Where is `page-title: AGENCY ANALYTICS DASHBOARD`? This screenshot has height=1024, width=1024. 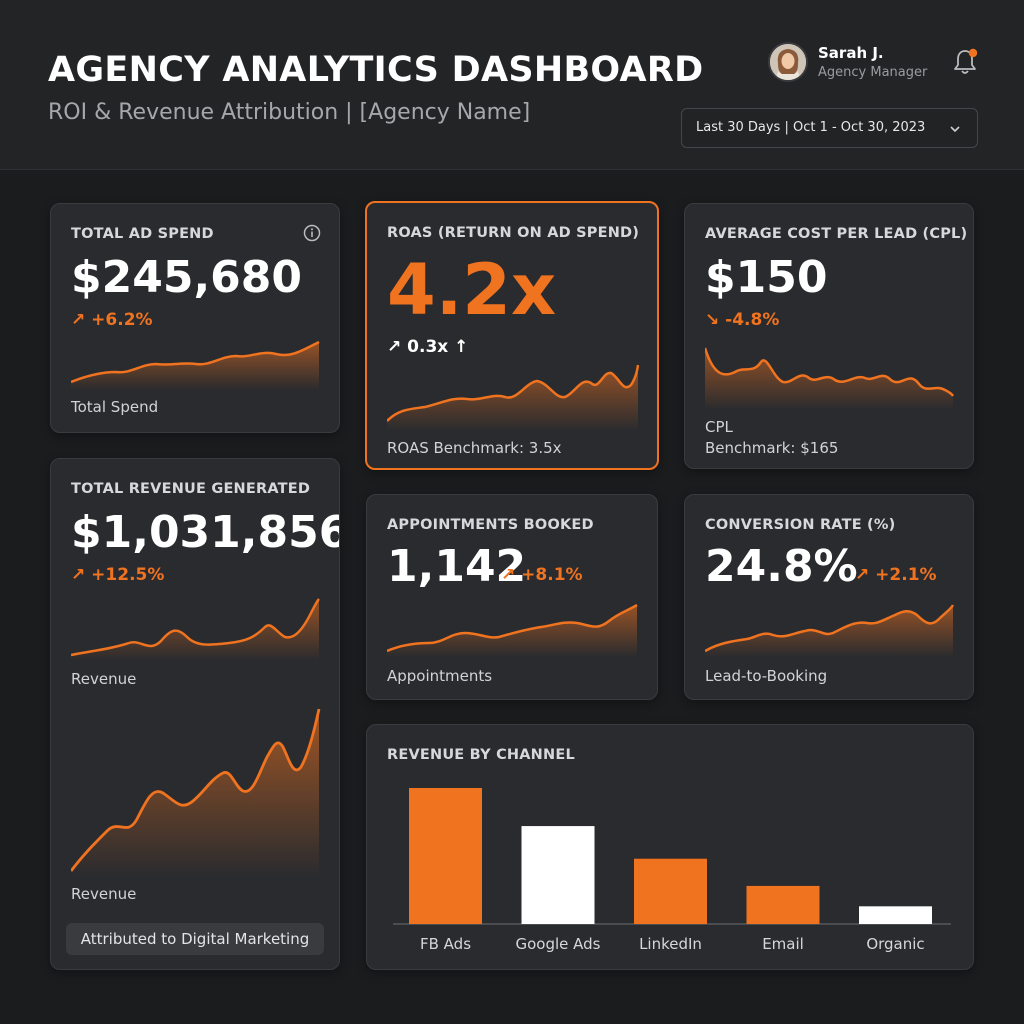 page-title: AGENCY ANALYTICS DASHBOARD is located at coordinates (376, 70).